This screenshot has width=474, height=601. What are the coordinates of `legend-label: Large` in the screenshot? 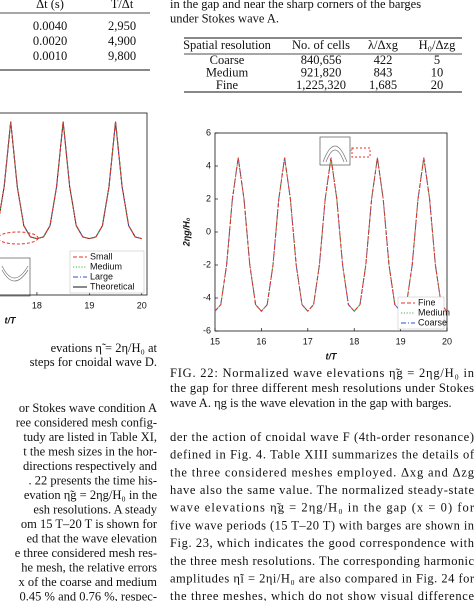 It's located at (101, 276).